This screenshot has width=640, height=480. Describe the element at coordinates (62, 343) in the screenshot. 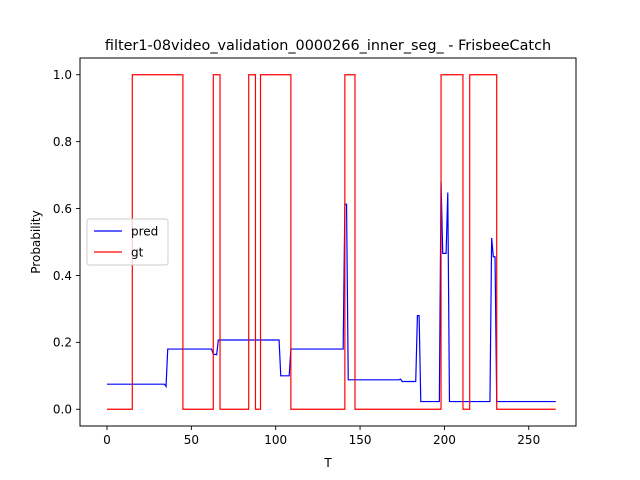

I see `y-tick-label: 0.2` at that location.